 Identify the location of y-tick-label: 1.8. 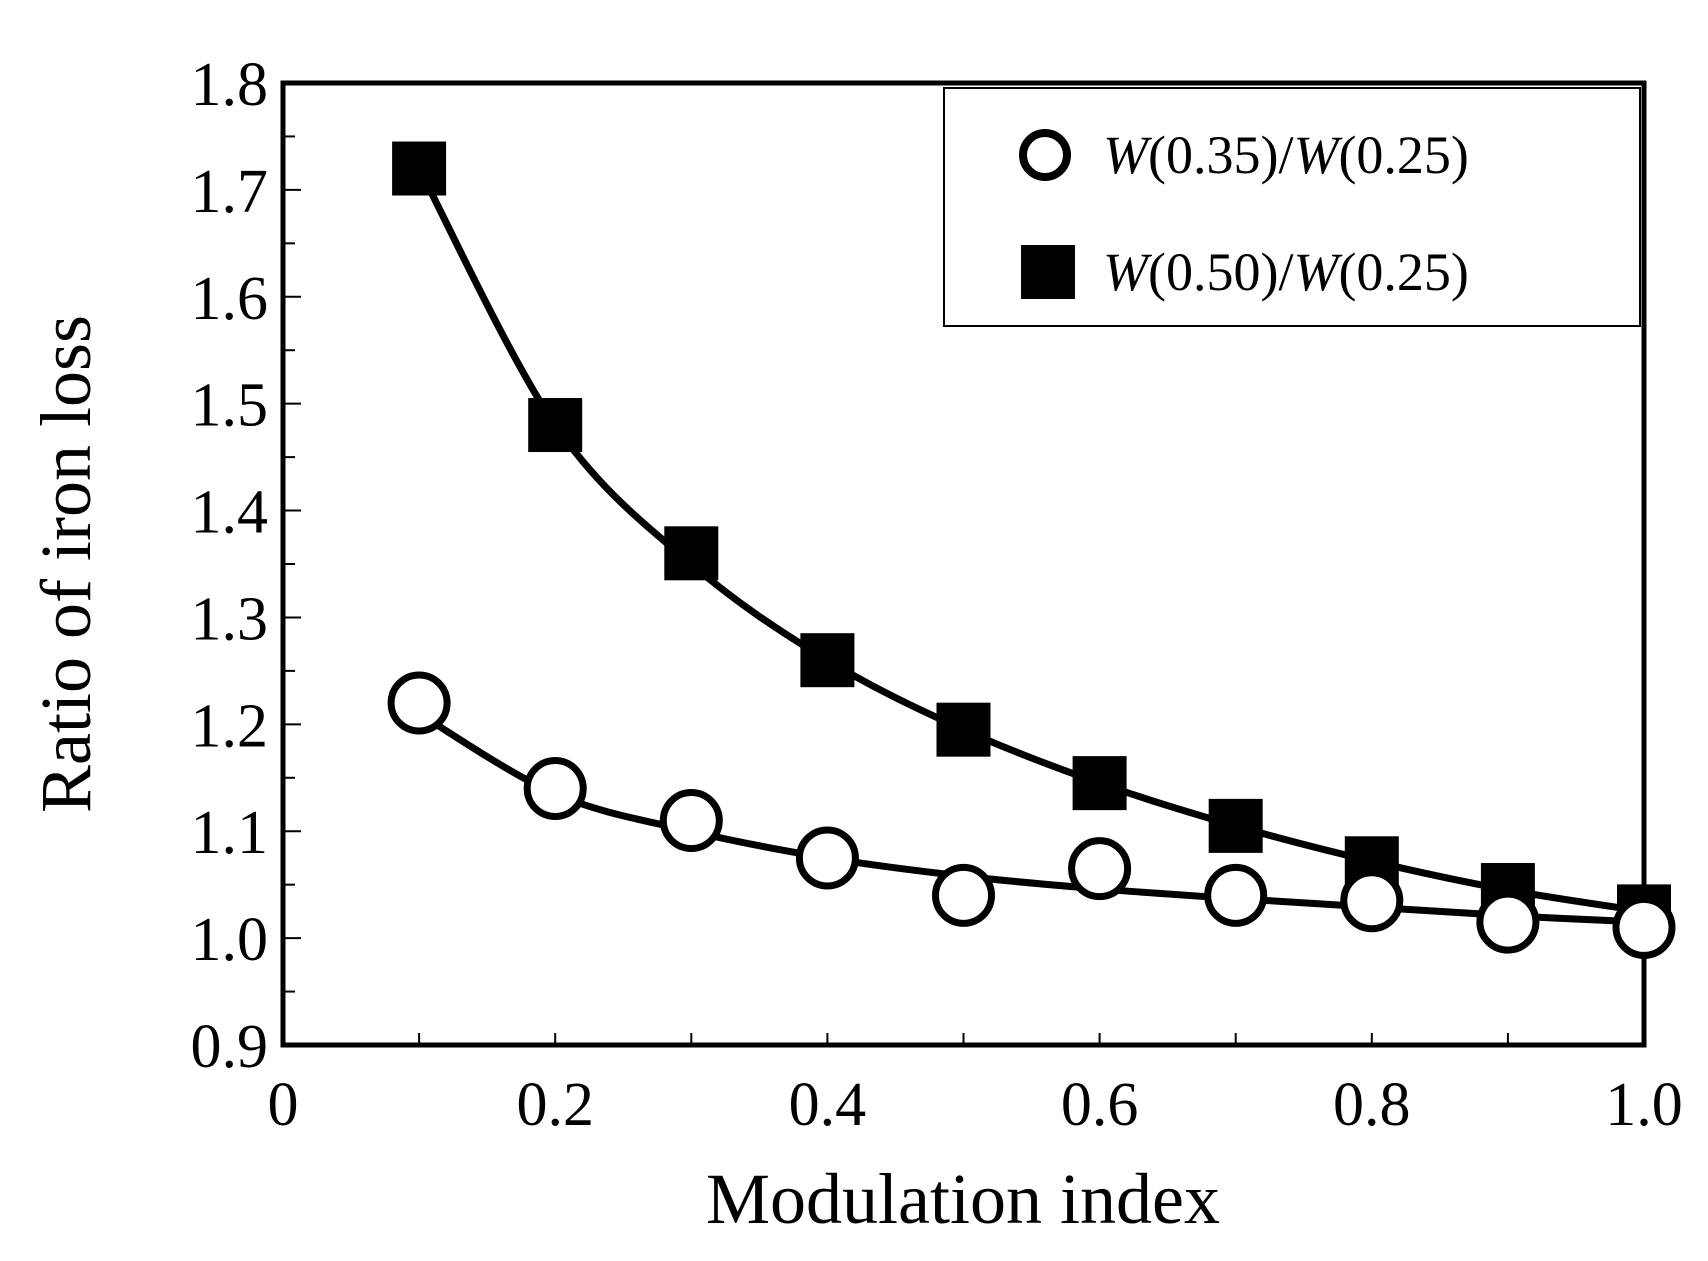
(230, 85).